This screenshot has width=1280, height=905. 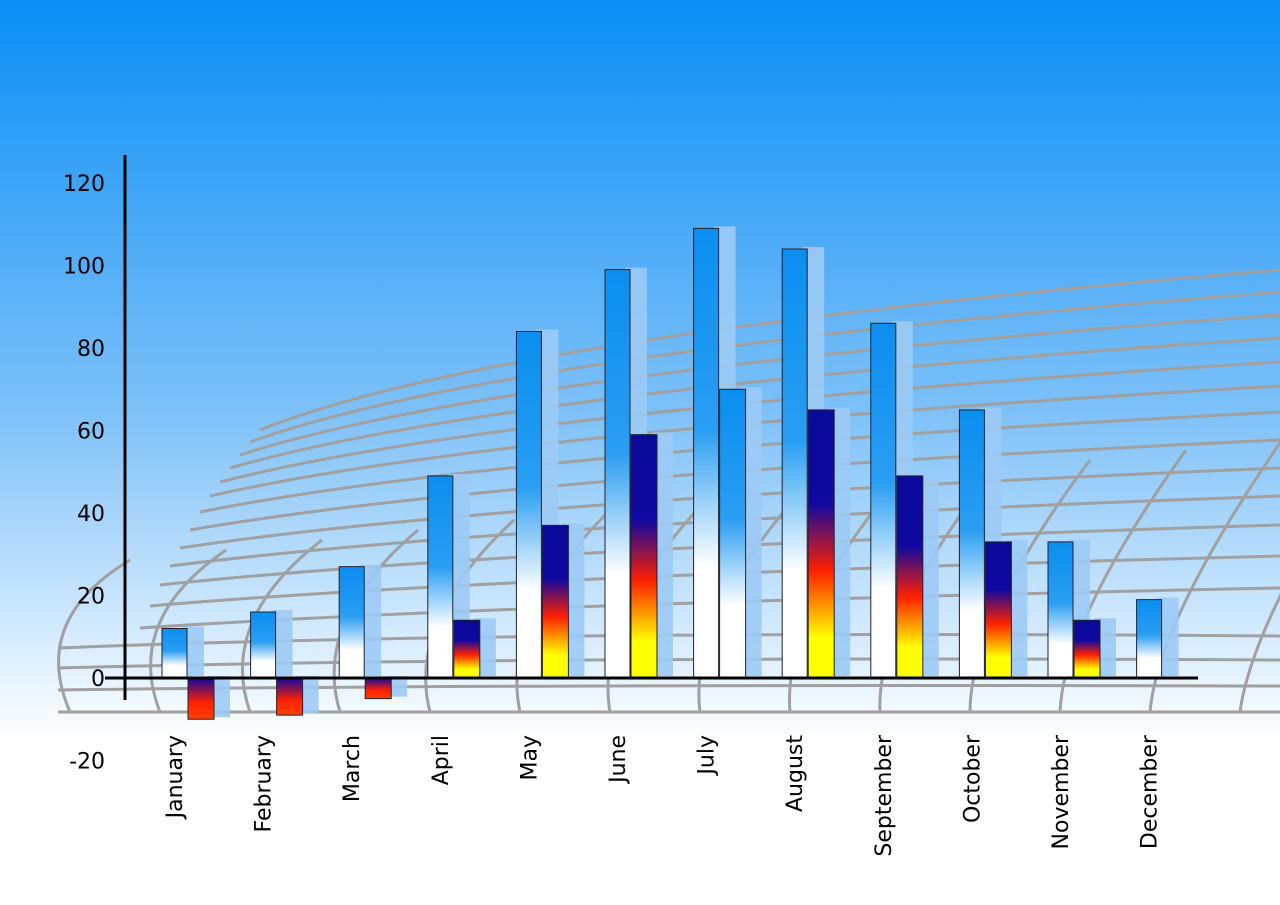 I want to click on y-tick-label: 0, so click(x=98, y=679).